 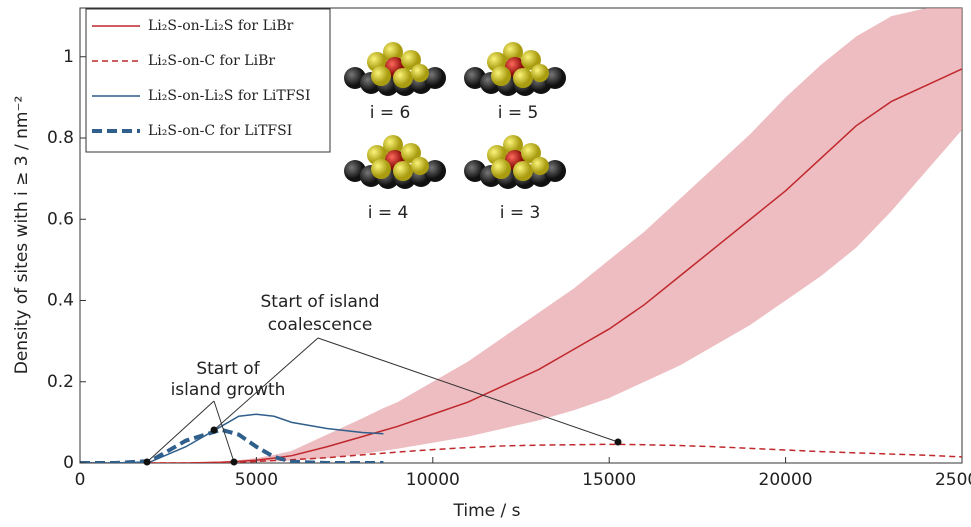 What do you see at coordinates (60, 301) in the screenshot?
I see `y-tick-label: 0.4` at bounding box center [60, 301].